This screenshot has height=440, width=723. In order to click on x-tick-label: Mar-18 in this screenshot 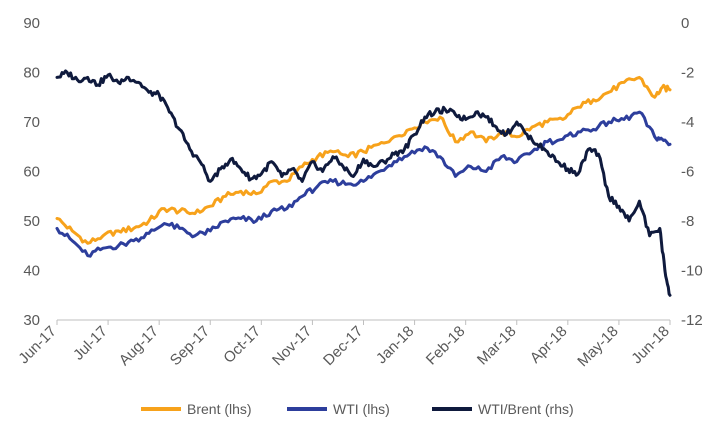, I will do `click(497, 346)`.